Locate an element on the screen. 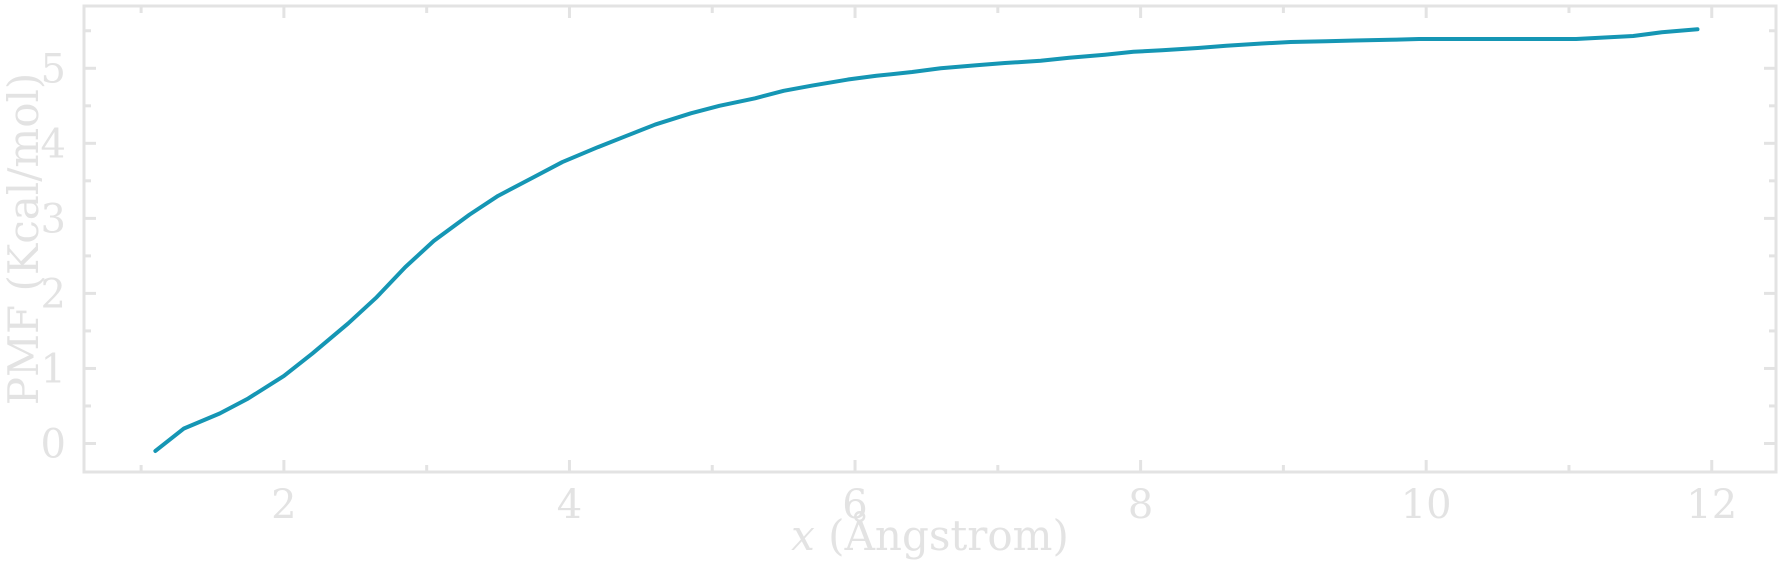  y-tick-label: 5 is located at coordinates (53, 69).